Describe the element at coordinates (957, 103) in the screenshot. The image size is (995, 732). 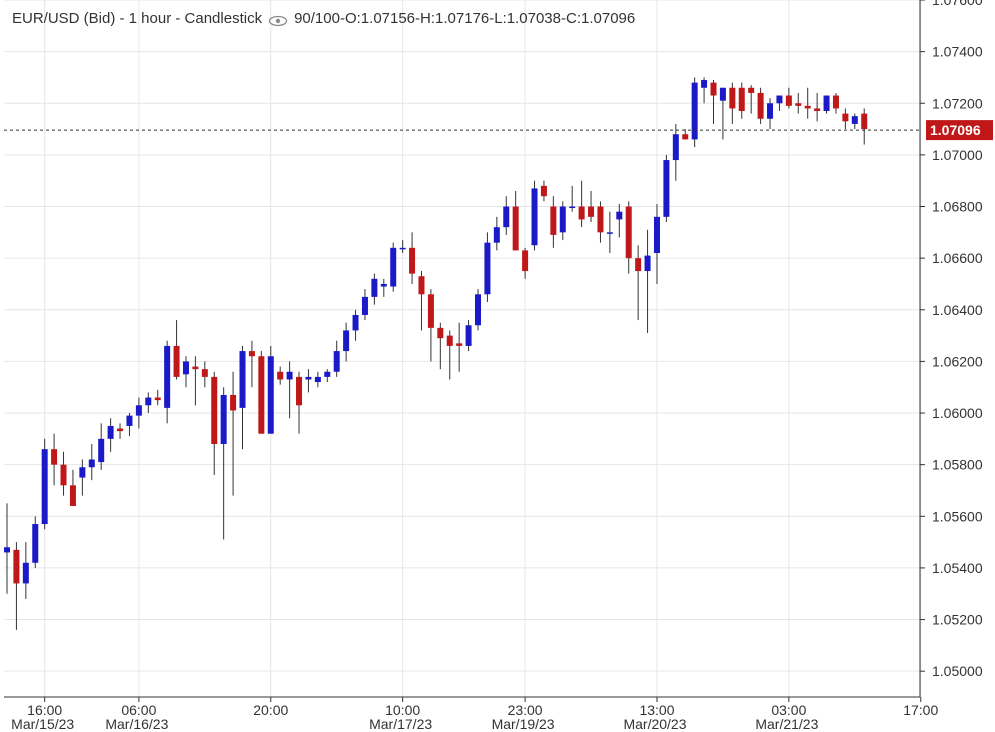
I see `y-tick-label: 1.07200` at that location.